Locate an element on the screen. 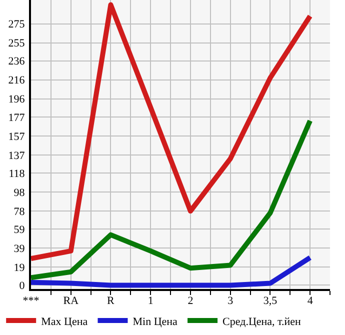 Image resolution: width=345 pixels, height=335 pixels. y-tick-label: 216 is located at coordinates (17, 80).